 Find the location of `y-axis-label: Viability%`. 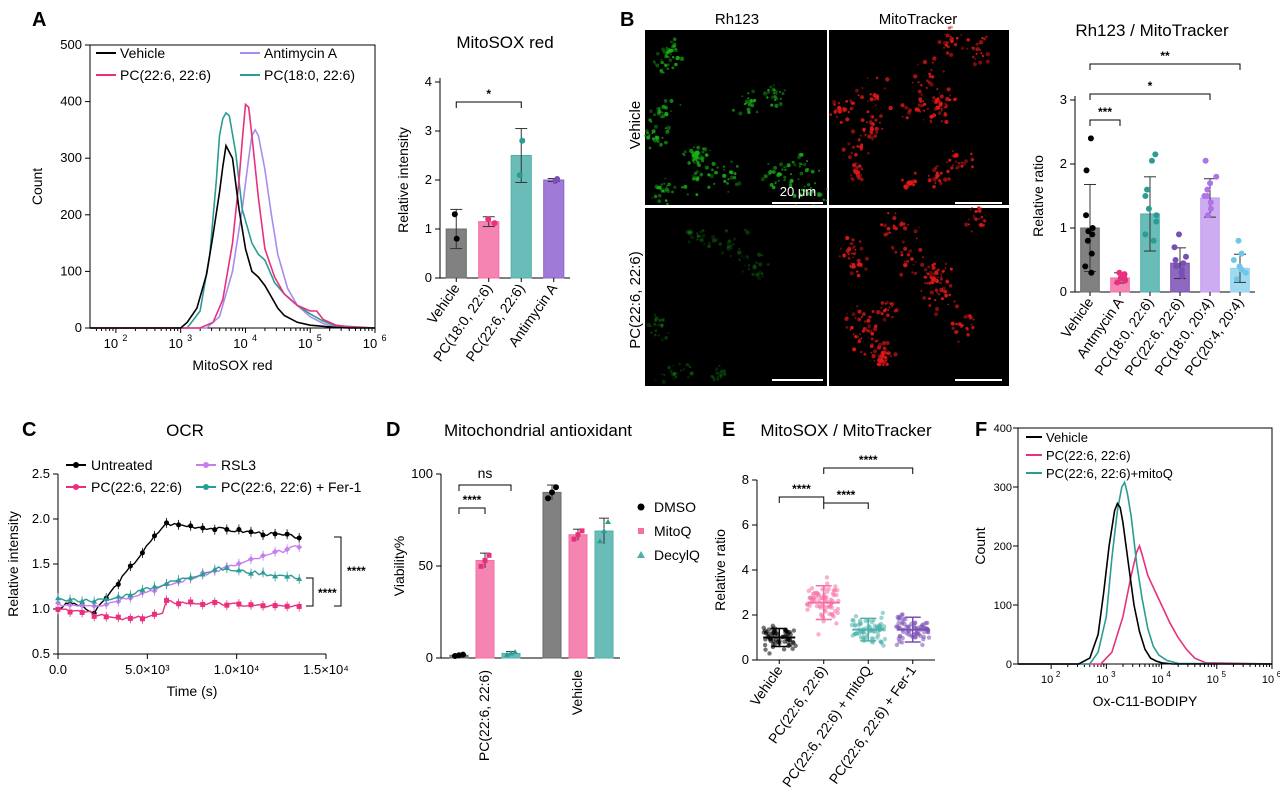

y-axis-label: Viability% is located at coordinates (399, 566).